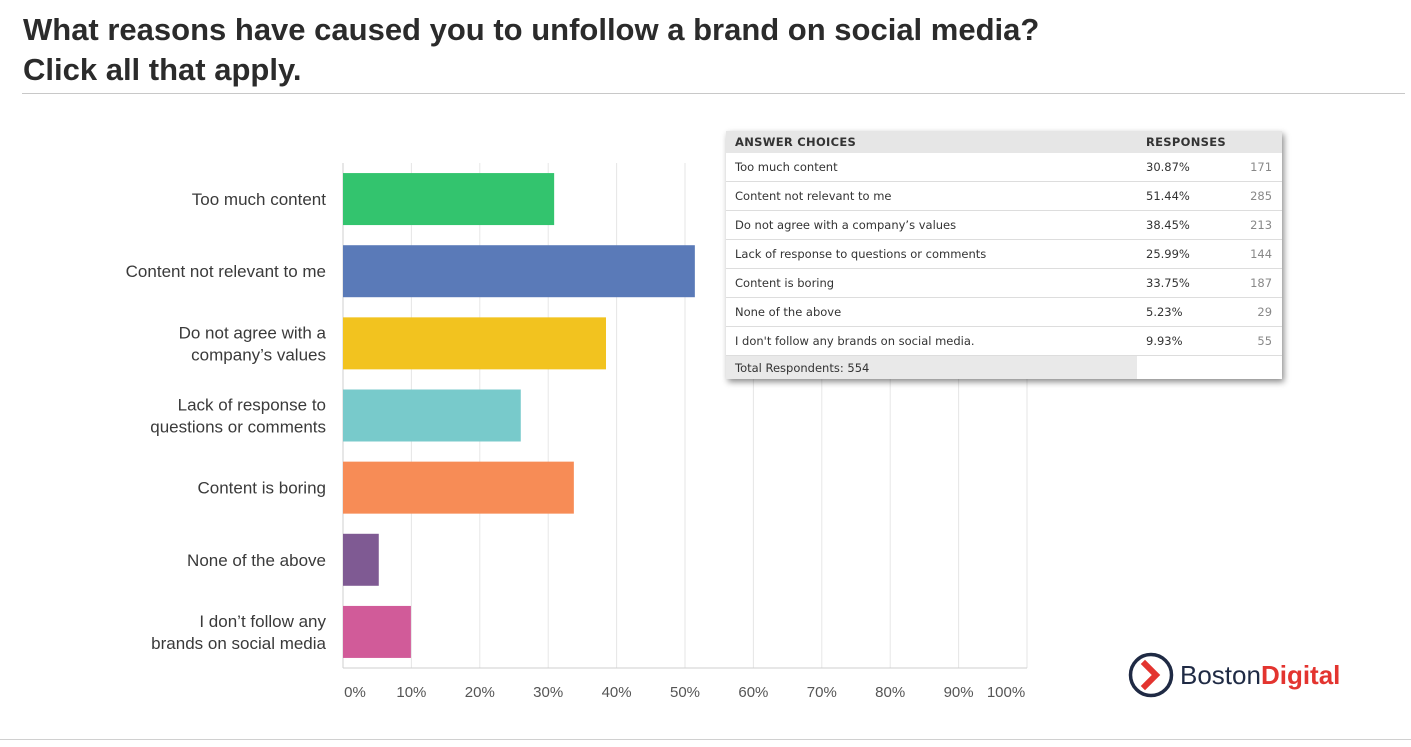 This screenshot has width=1411, height=747. Describe the element at coordinates (1245, 312) in the screenshot. I see `table-cell-count: 29` at that location.